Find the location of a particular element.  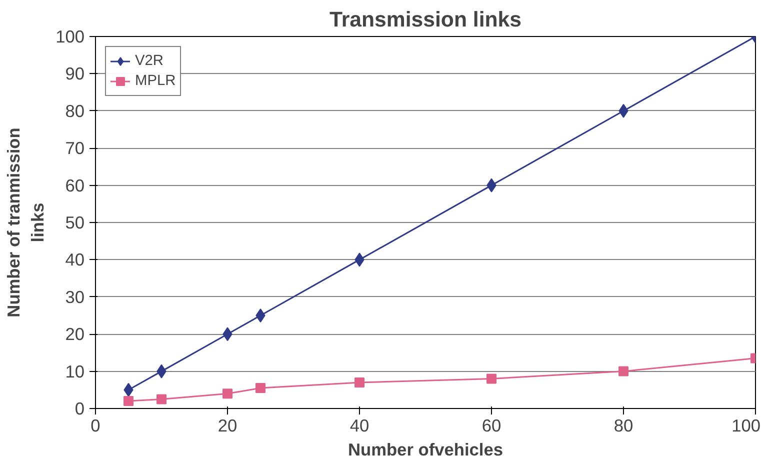

y-tick-label: 30 is located at coordinates (75, 296).